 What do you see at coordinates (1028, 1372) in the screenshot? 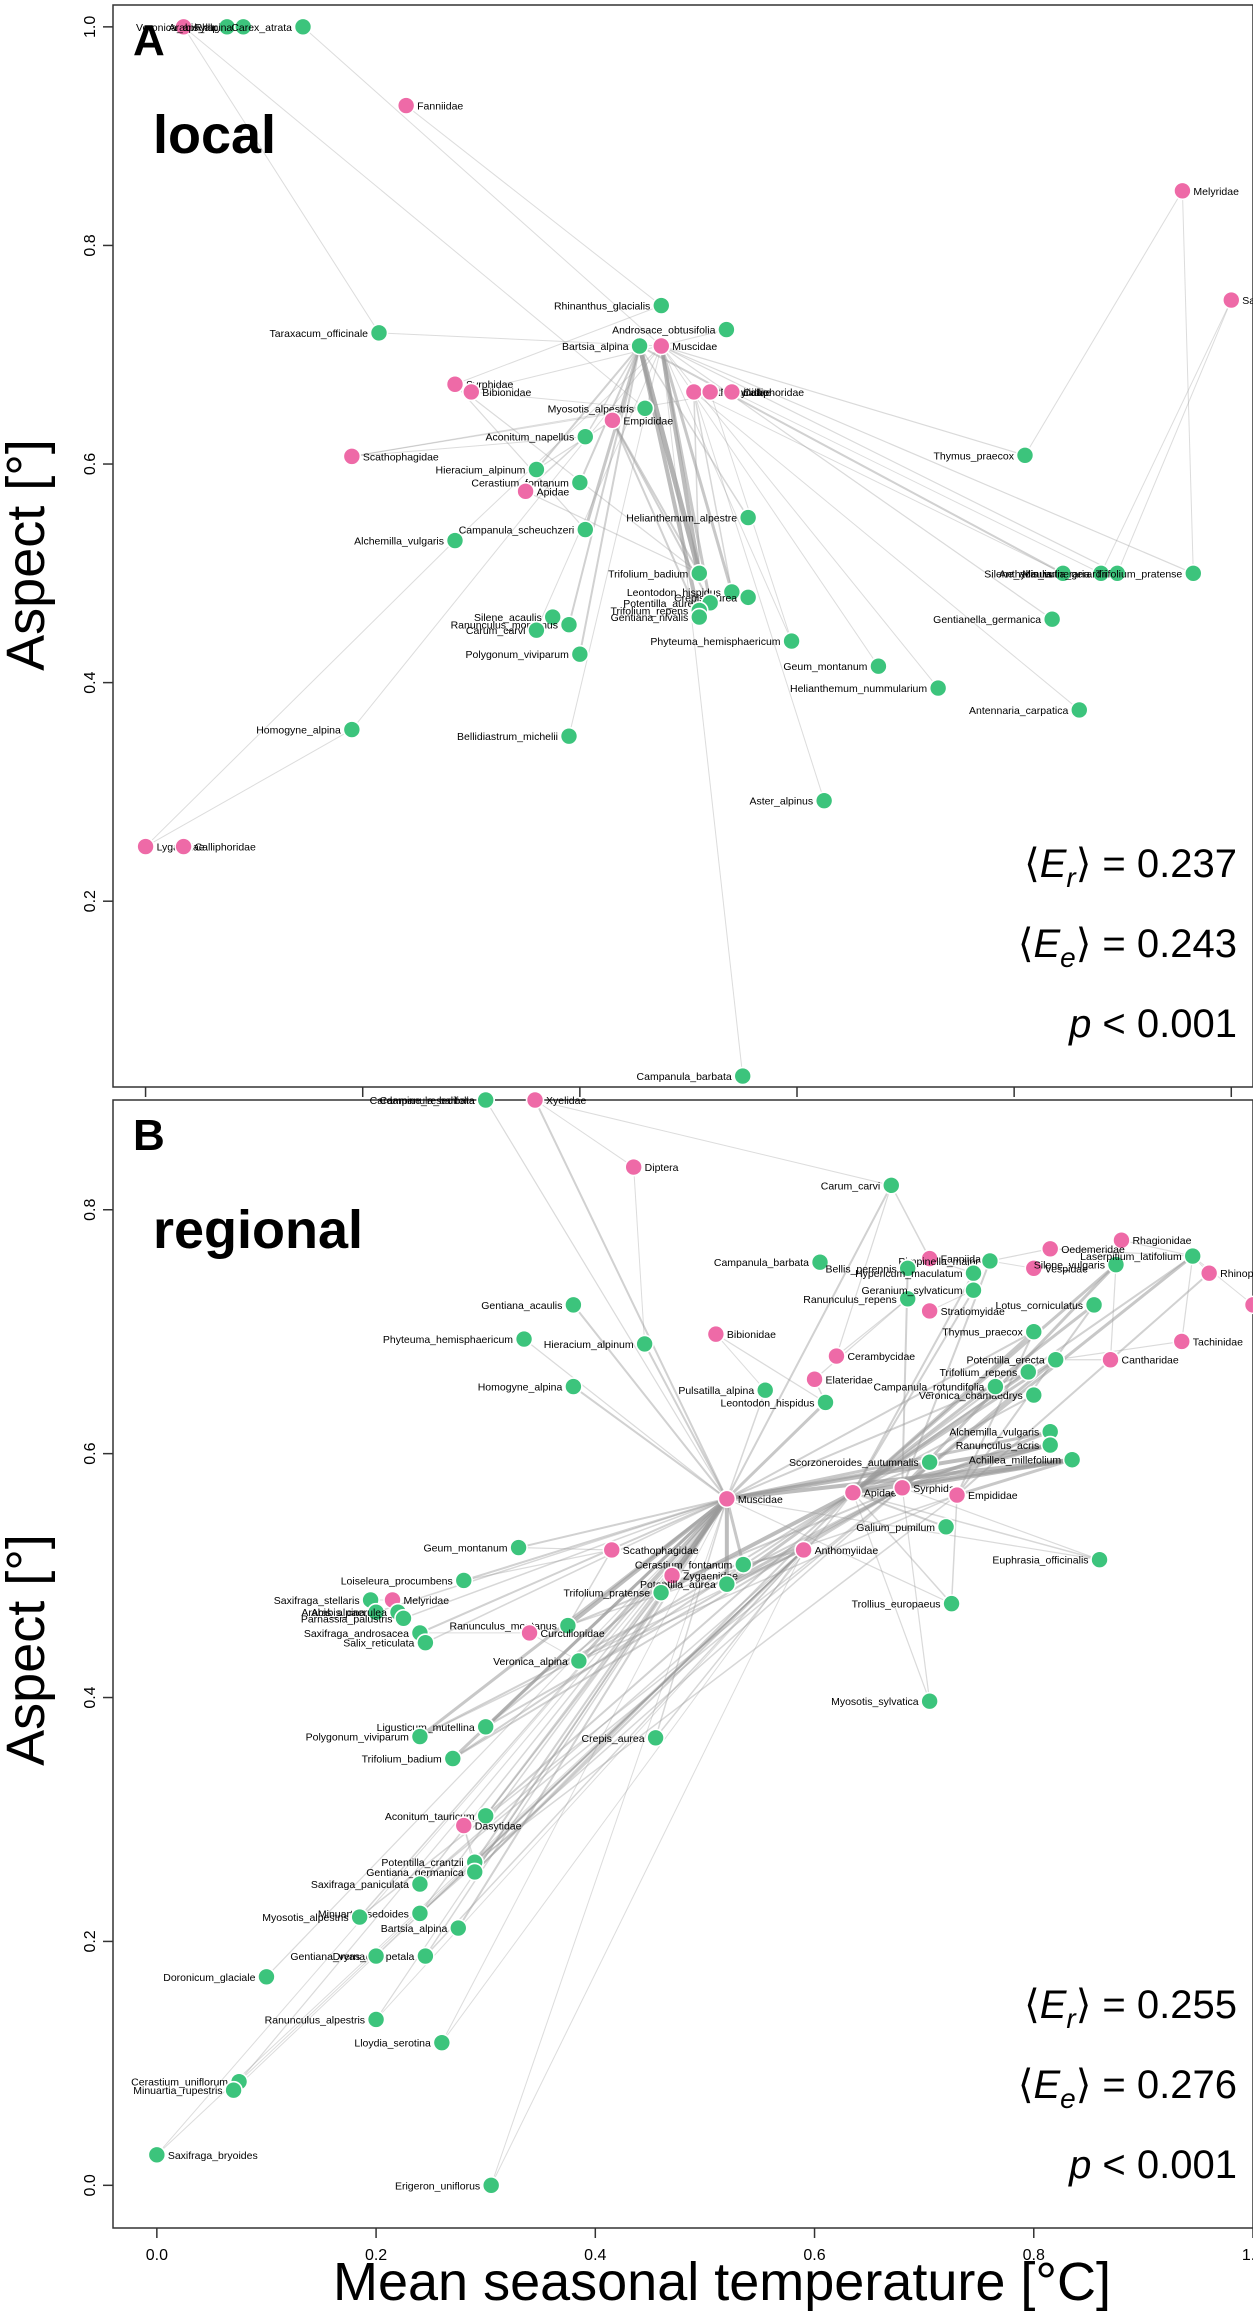
I see `node-trifolium-repens` at bounding box center [1028, 1372].